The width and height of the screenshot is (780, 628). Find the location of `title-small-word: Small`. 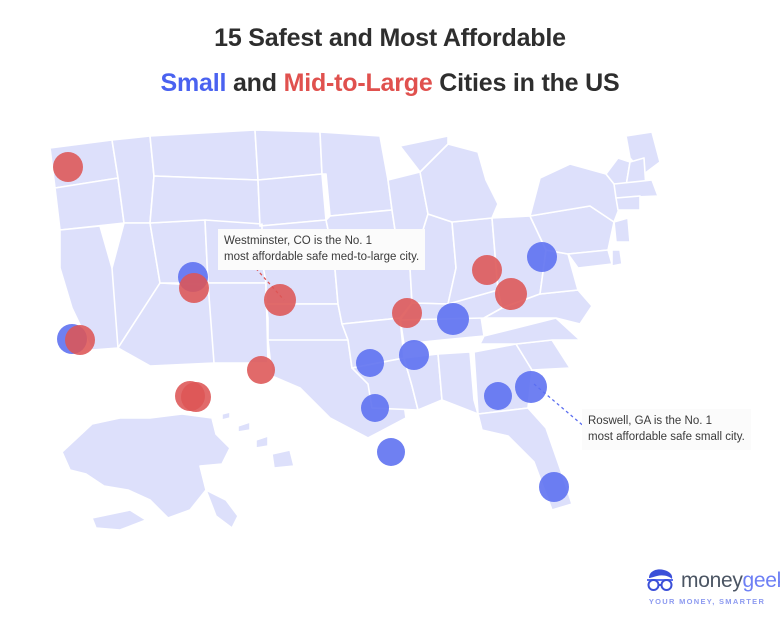

title-small-word: Small is located at coordinates (193, 83).